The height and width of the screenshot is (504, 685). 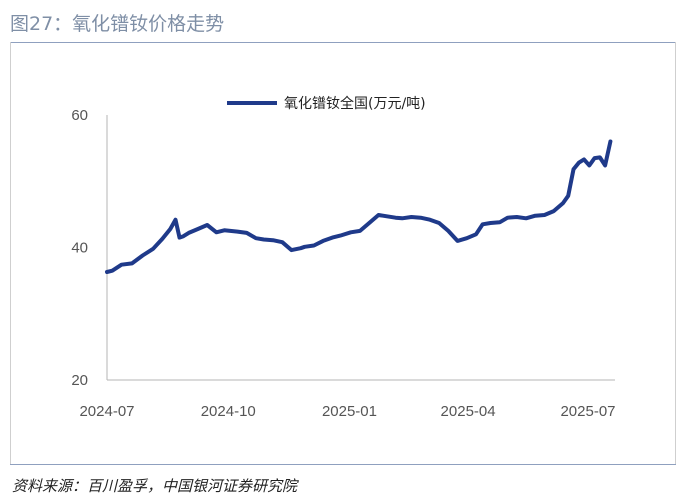 What do you see at coordinates (349, 411) in the screenshot?
I see `x-tick-label: 2025-01` at bounding box center [349, 411].